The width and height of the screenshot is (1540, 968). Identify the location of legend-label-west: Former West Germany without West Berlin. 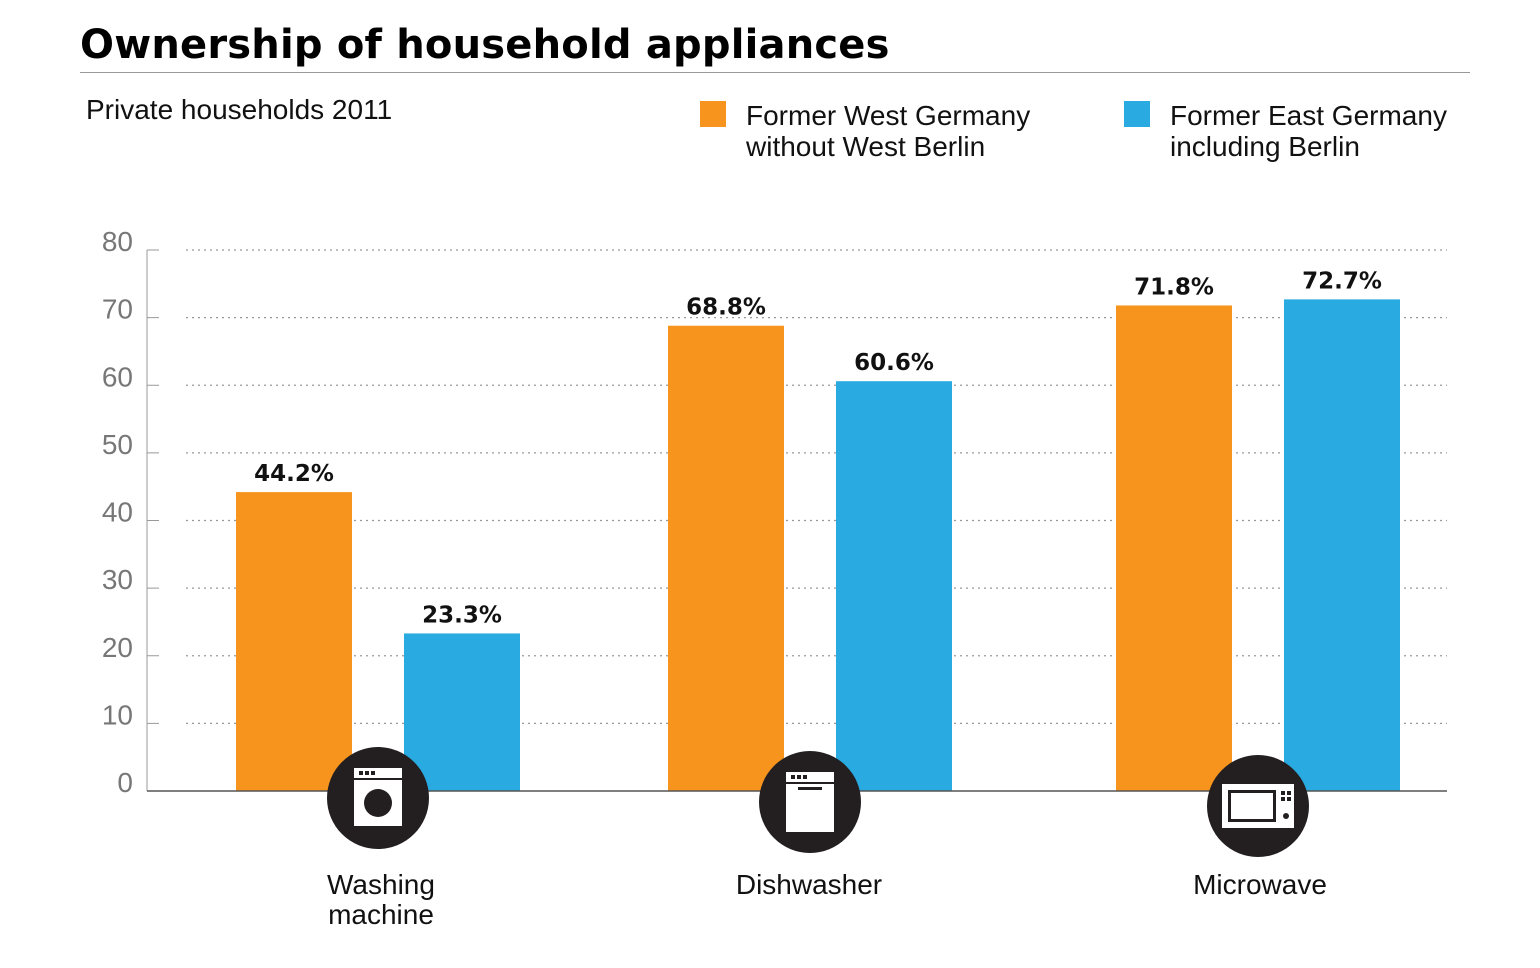
(888, 131).